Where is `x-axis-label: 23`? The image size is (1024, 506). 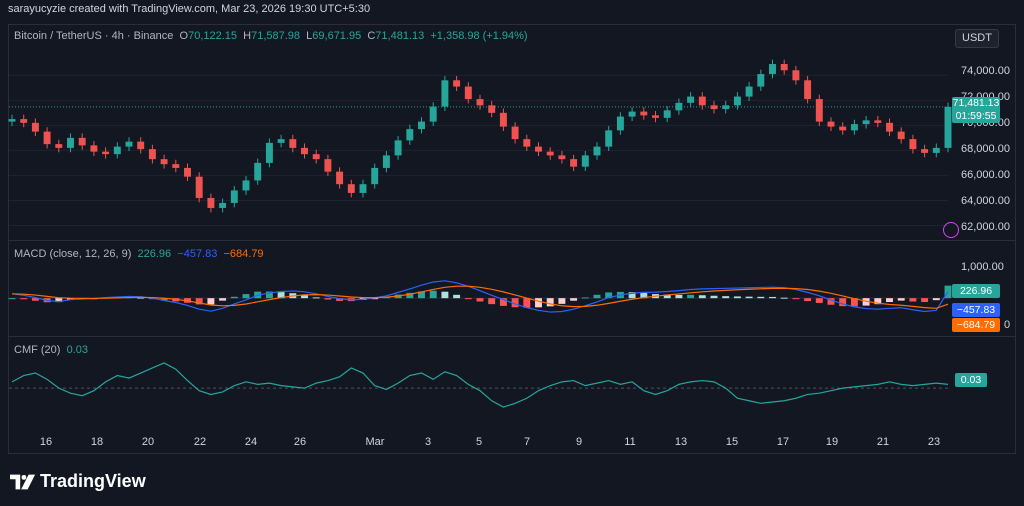 x-axis-label: 23 is located at coordinates (934, 442).